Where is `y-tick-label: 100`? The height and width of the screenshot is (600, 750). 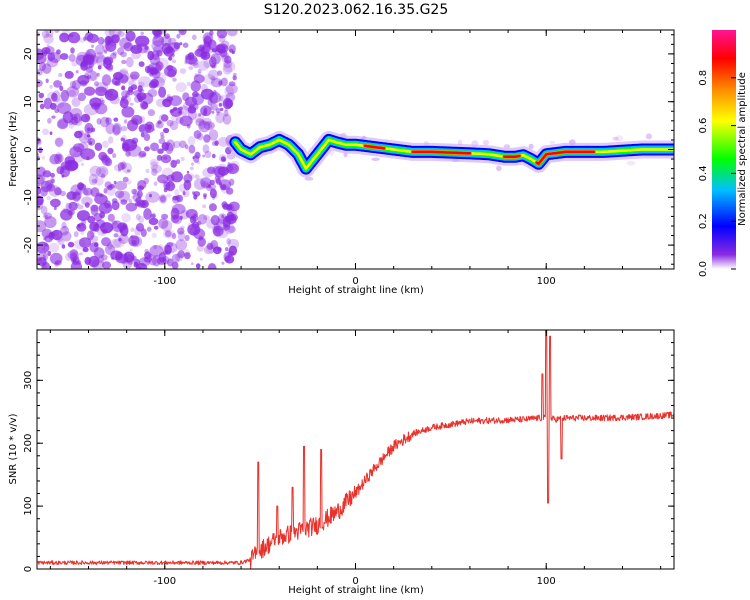 y-tick-label: 100 is located at coordinates (28, 506).